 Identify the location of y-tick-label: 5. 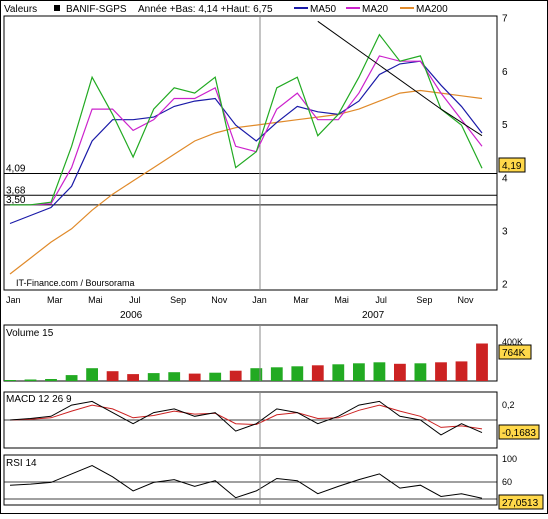
(505, 125).